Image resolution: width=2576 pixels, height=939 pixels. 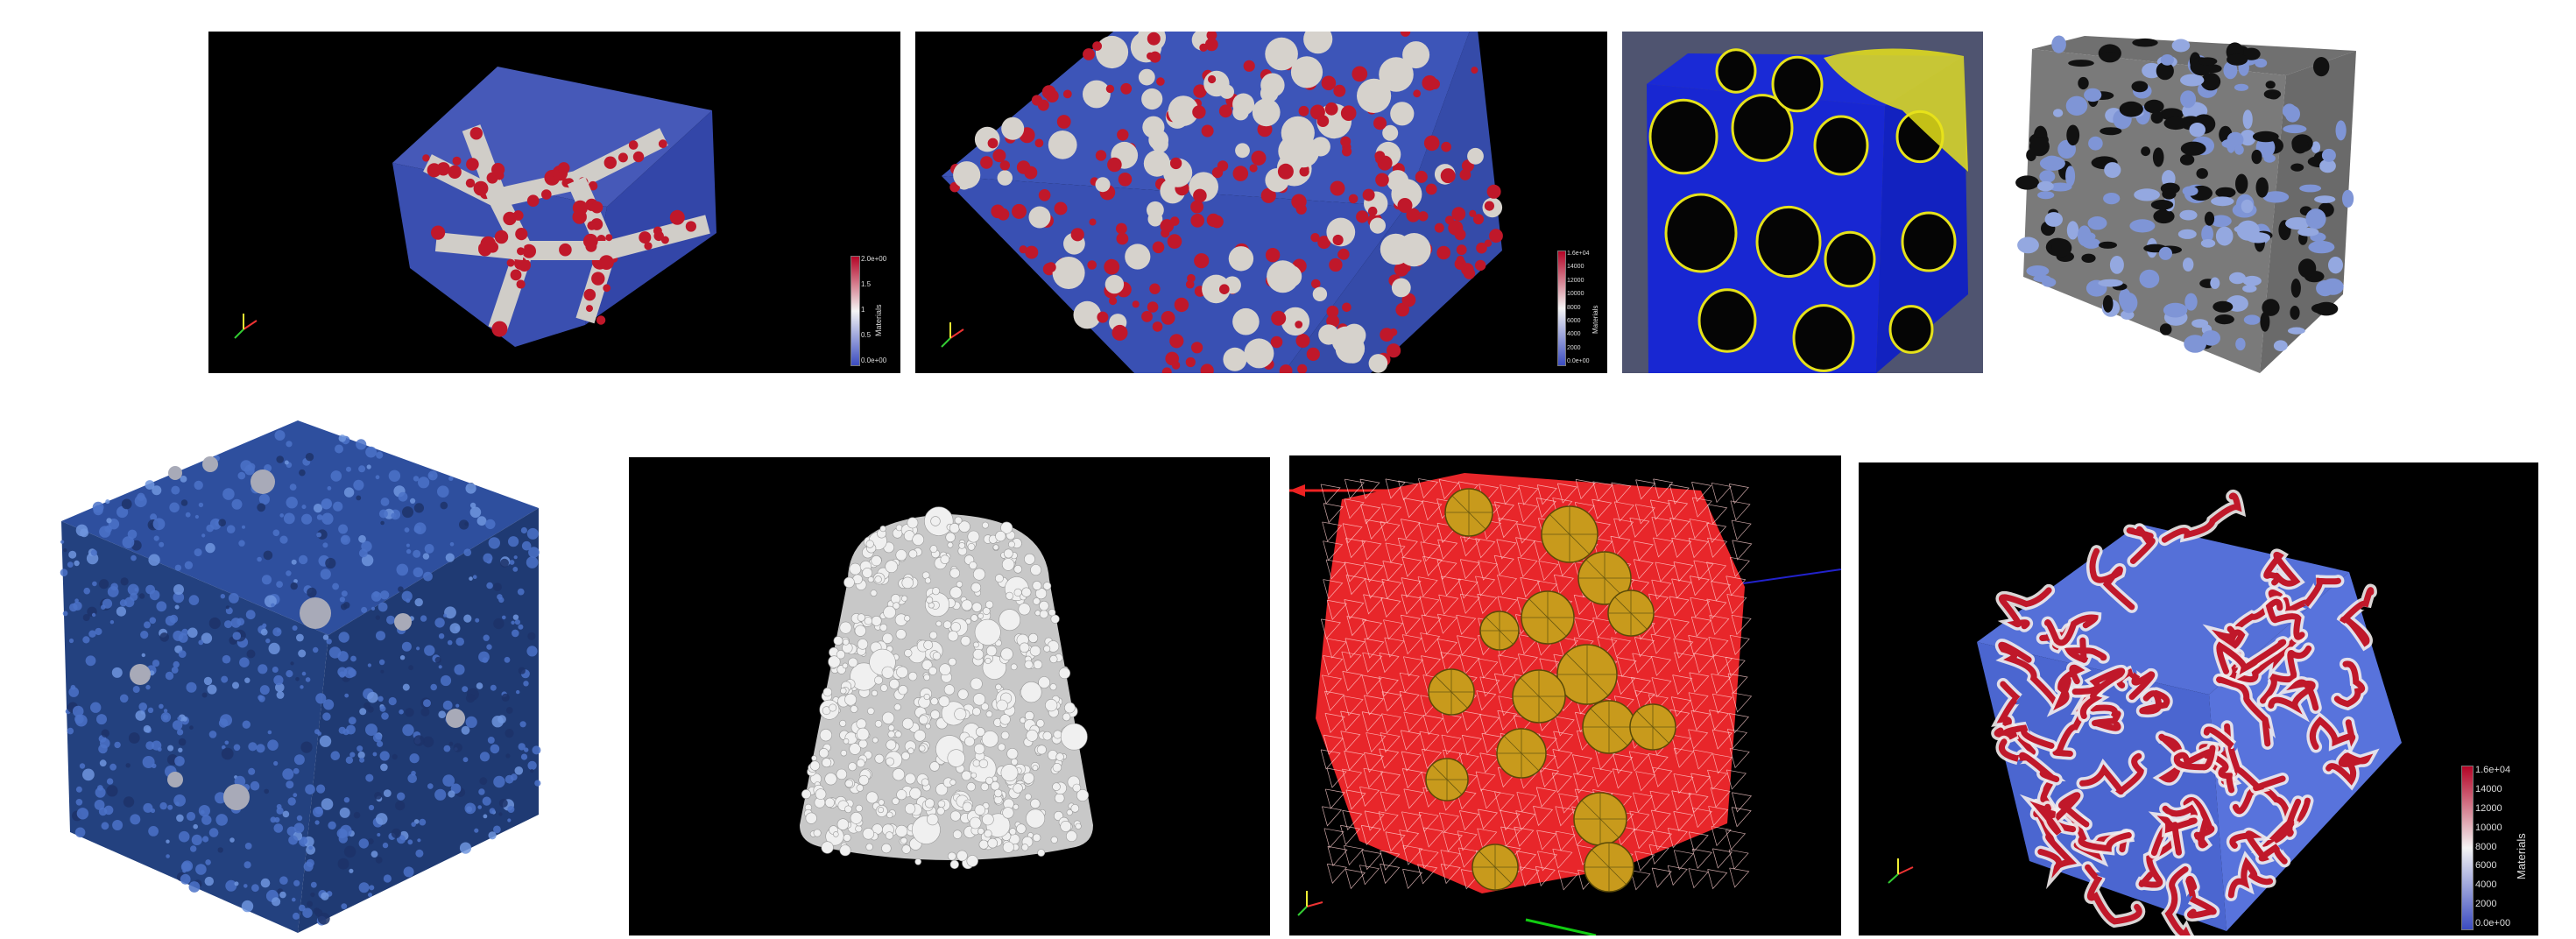 I want to click on panel-tetra-mesh, so click(x=1565, y=695).